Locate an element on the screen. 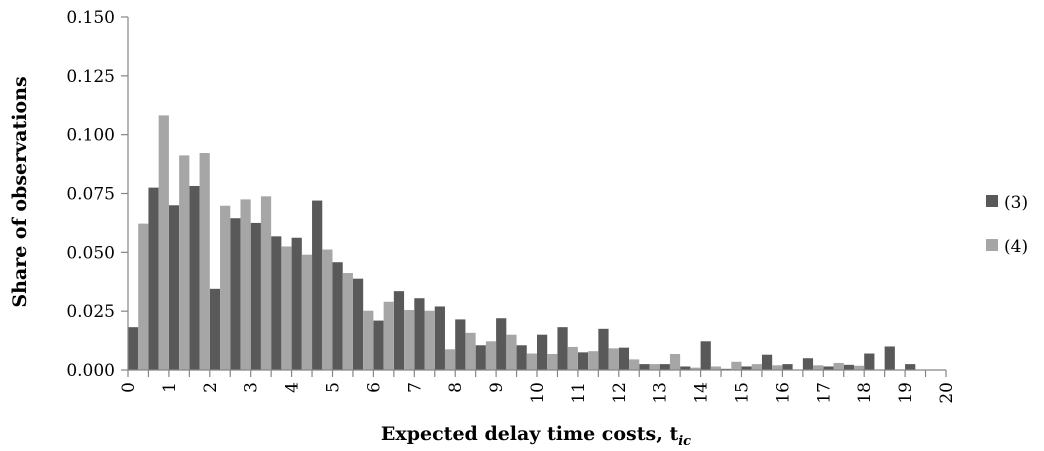 The width and height of the screenshot is (1044, 451). x-tick-label: 14 is located at coordinates (702, 393).